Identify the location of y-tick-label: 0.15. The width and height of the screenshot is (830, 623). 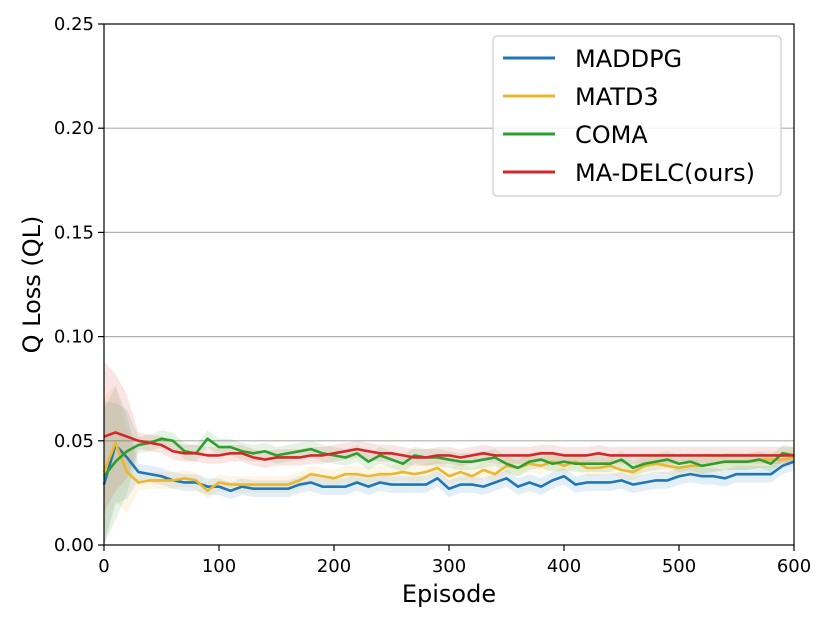
(74, 232).